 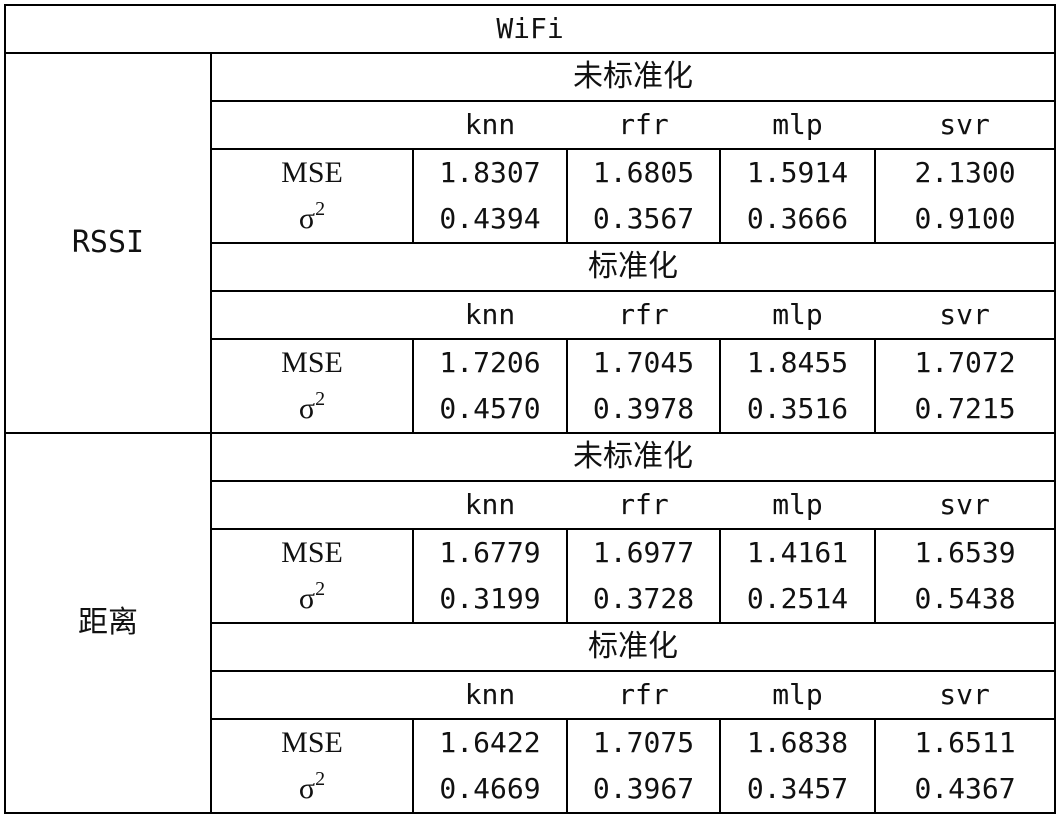 What do you see at coordinates (965, 220) in the screenshot?
I see `variance-value: 0.9100` at bounding box center [965, 220].